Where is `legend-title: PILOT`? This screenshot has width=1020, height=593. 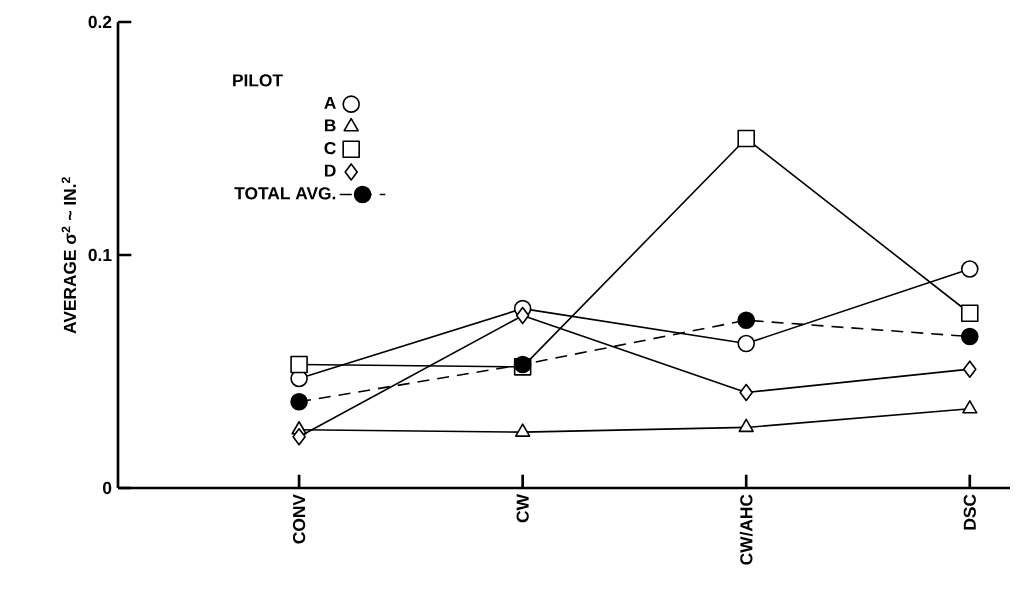
legend-title: PILOT is located at coordinates (258, 80).